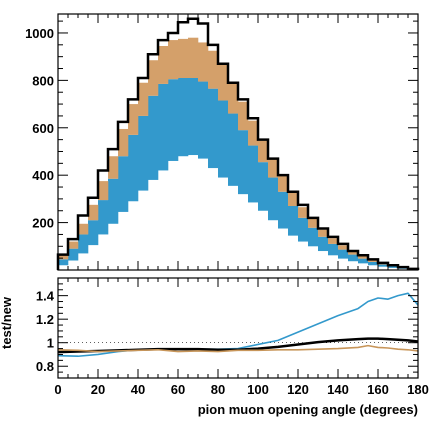 The height and width of the screenshot is (423, 436). What do you see at coordinates (258, 389) in the screenshot?
I see `x-tick-label: 100` at bounding box center [258, 389].